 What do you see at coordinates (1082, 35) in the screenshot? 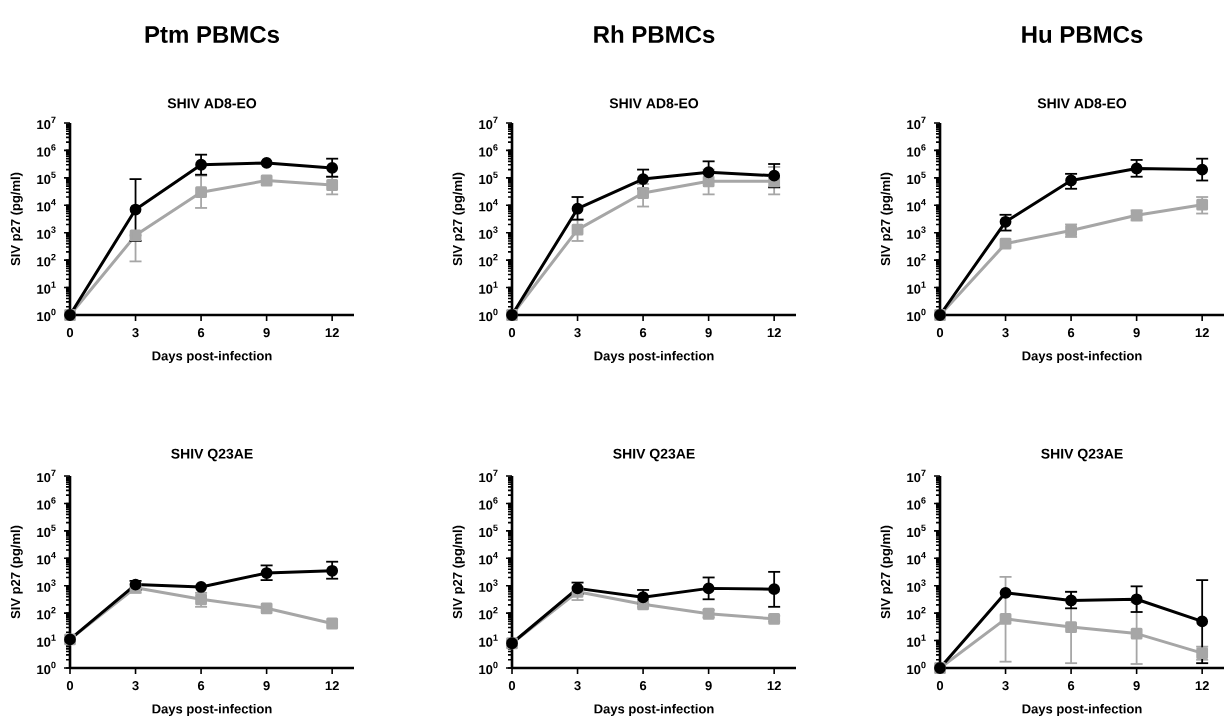
I see `chart-title: Hu PBMCs` at bounding box center [1082, 35].